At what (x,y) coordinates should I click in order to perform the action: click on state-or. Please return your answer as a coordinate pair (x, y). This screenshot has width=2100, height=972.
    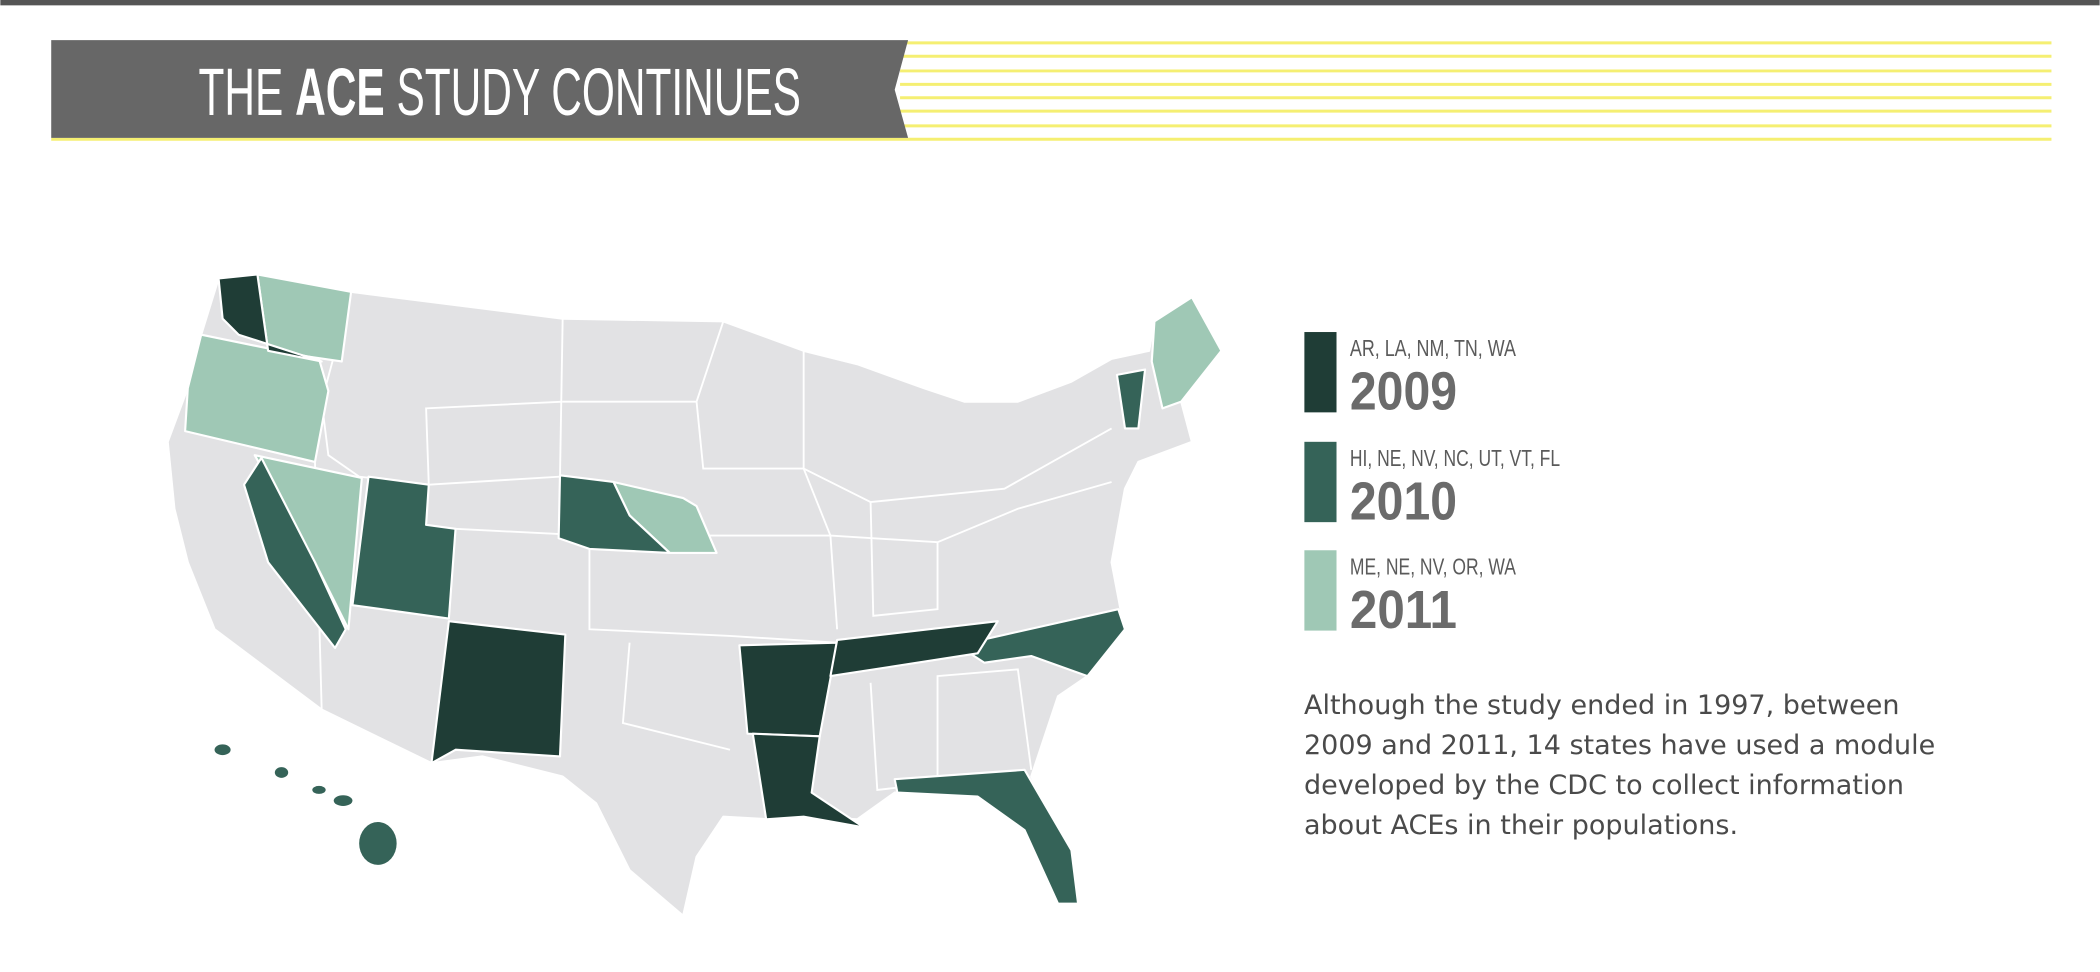
    Looking at the image, I should click on (257, 398).